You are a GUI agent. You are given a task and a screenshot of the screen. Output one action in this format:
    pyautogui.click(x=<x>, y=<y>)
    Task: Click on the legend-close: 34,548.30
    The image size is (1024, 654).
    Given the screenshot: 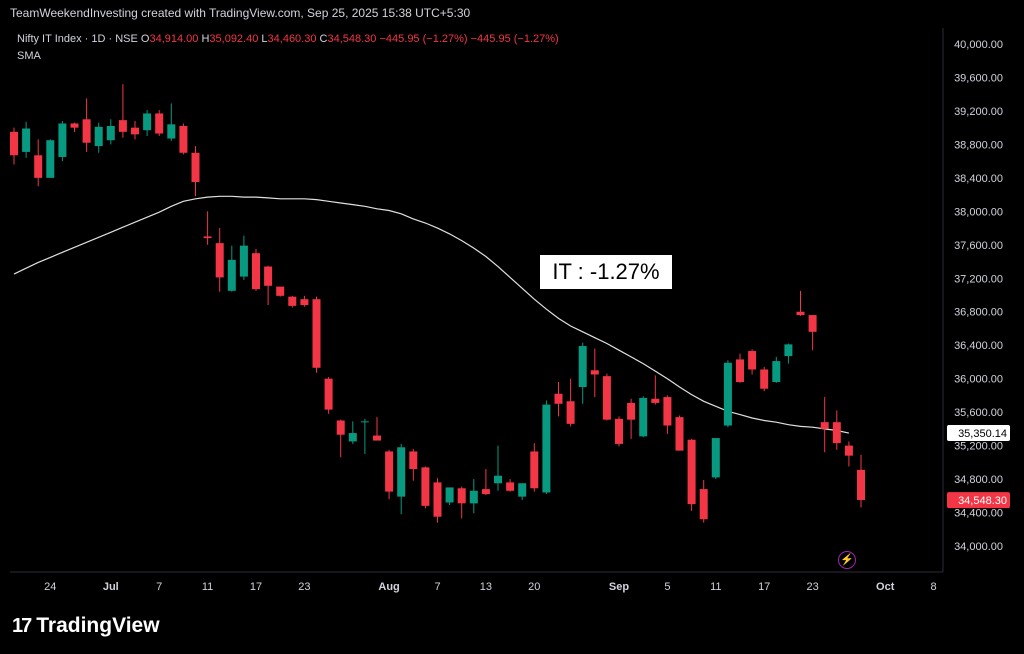 What is the action you would take?
    pyautogui.click(x=352, y=39)
    